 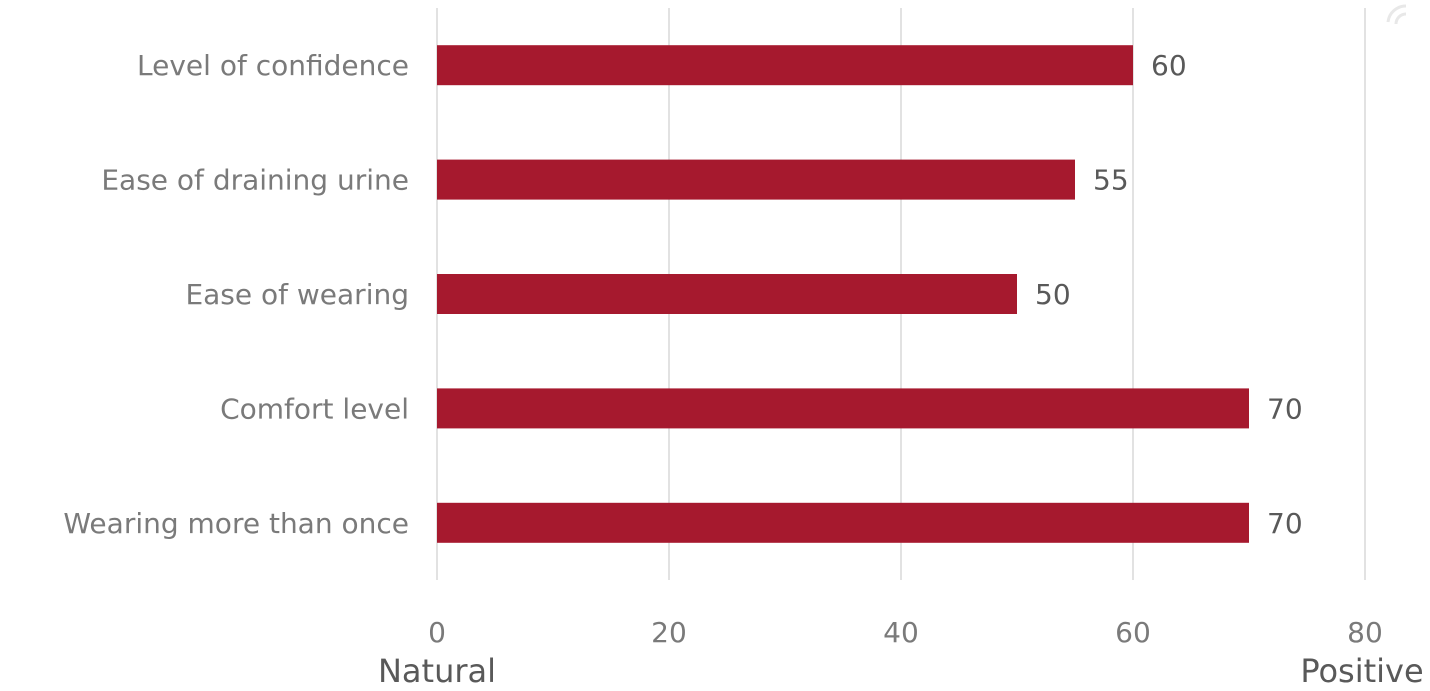 What do you see at coordinates (273, 65) in the screenshot?
I see `category-label: Level of confidence` at bounding box center [273, 65].